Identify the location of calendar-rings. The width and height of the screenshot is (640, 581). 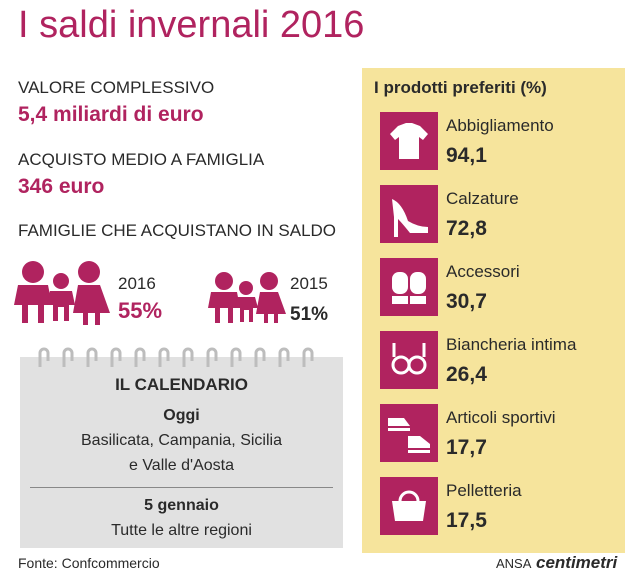
(176, 357).